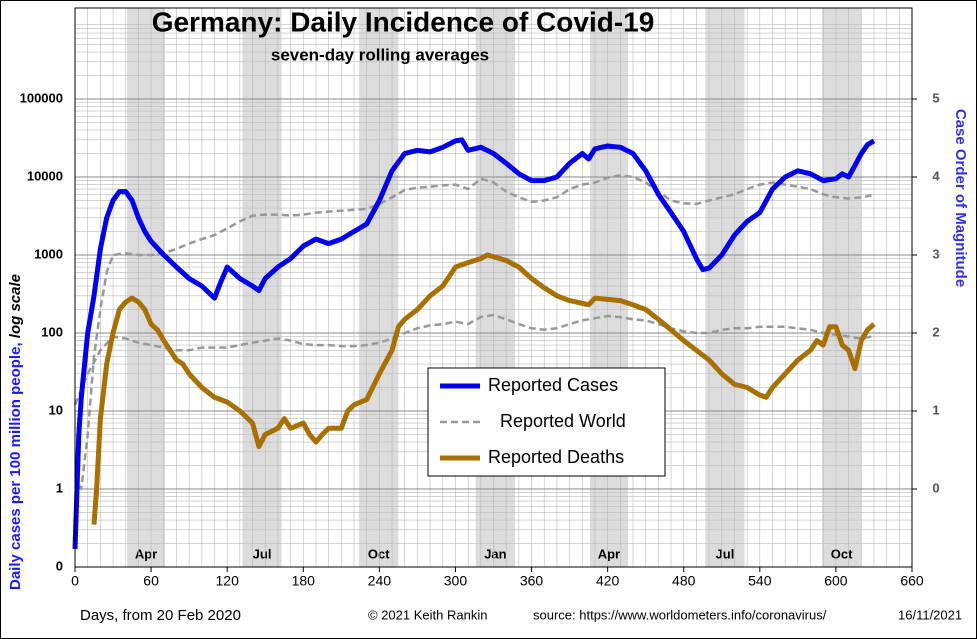 Image resolution: width=977 pixels, height=639 pixels. What do you see at coordinates (56, 409) in the screenshot?
I see `y-tick-label: 10` at bounding box center [56, 409].